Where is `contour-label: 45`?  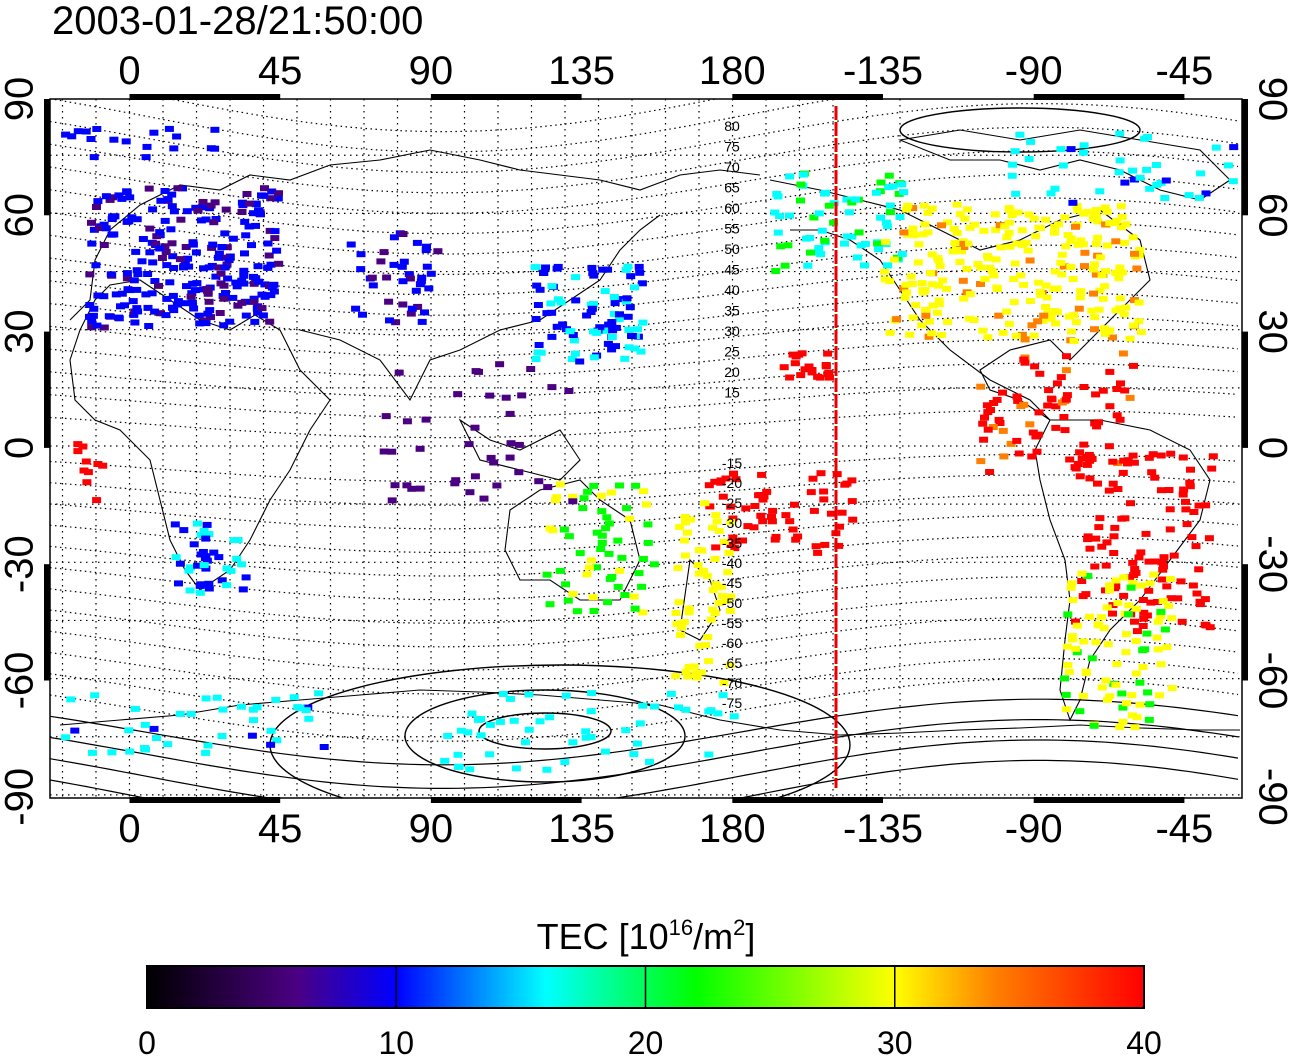 contour-label: 45 is located at coordinates (732, 270).